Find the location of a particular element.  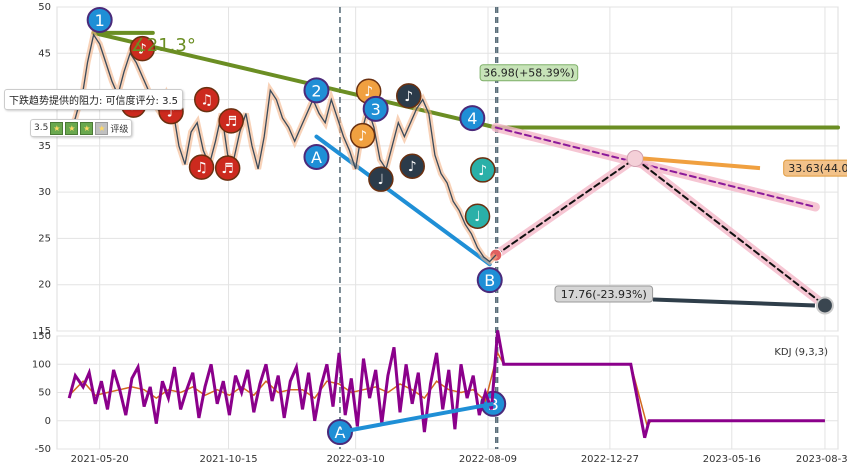

x-tick-label: 2022-12-27 is located at coordinates (610, 459).